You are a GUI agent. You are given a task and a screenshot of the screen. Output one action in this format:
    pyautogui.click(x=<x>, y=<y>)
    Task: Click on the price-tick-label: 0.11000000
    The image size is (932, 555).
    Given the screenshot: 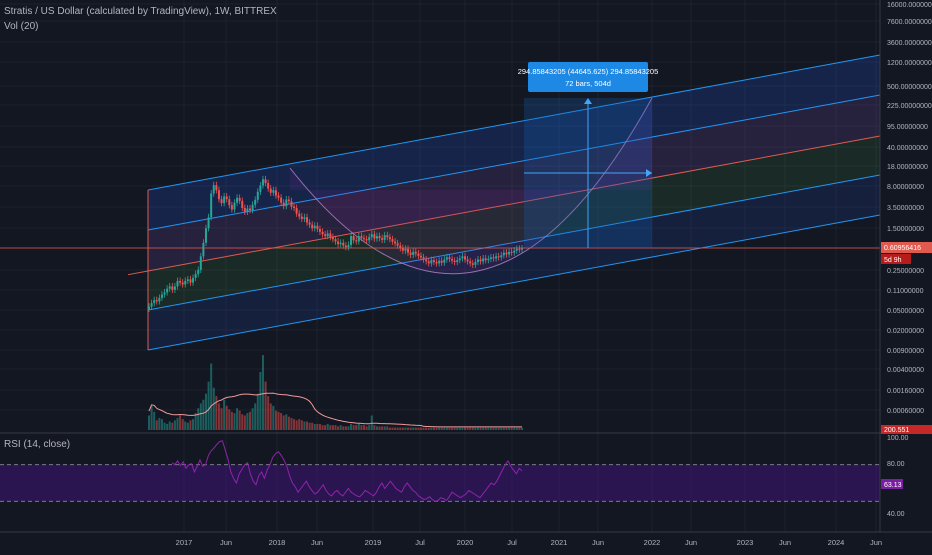 What is the action you would take?
    pyautogui.click(x=905, y=291)
    